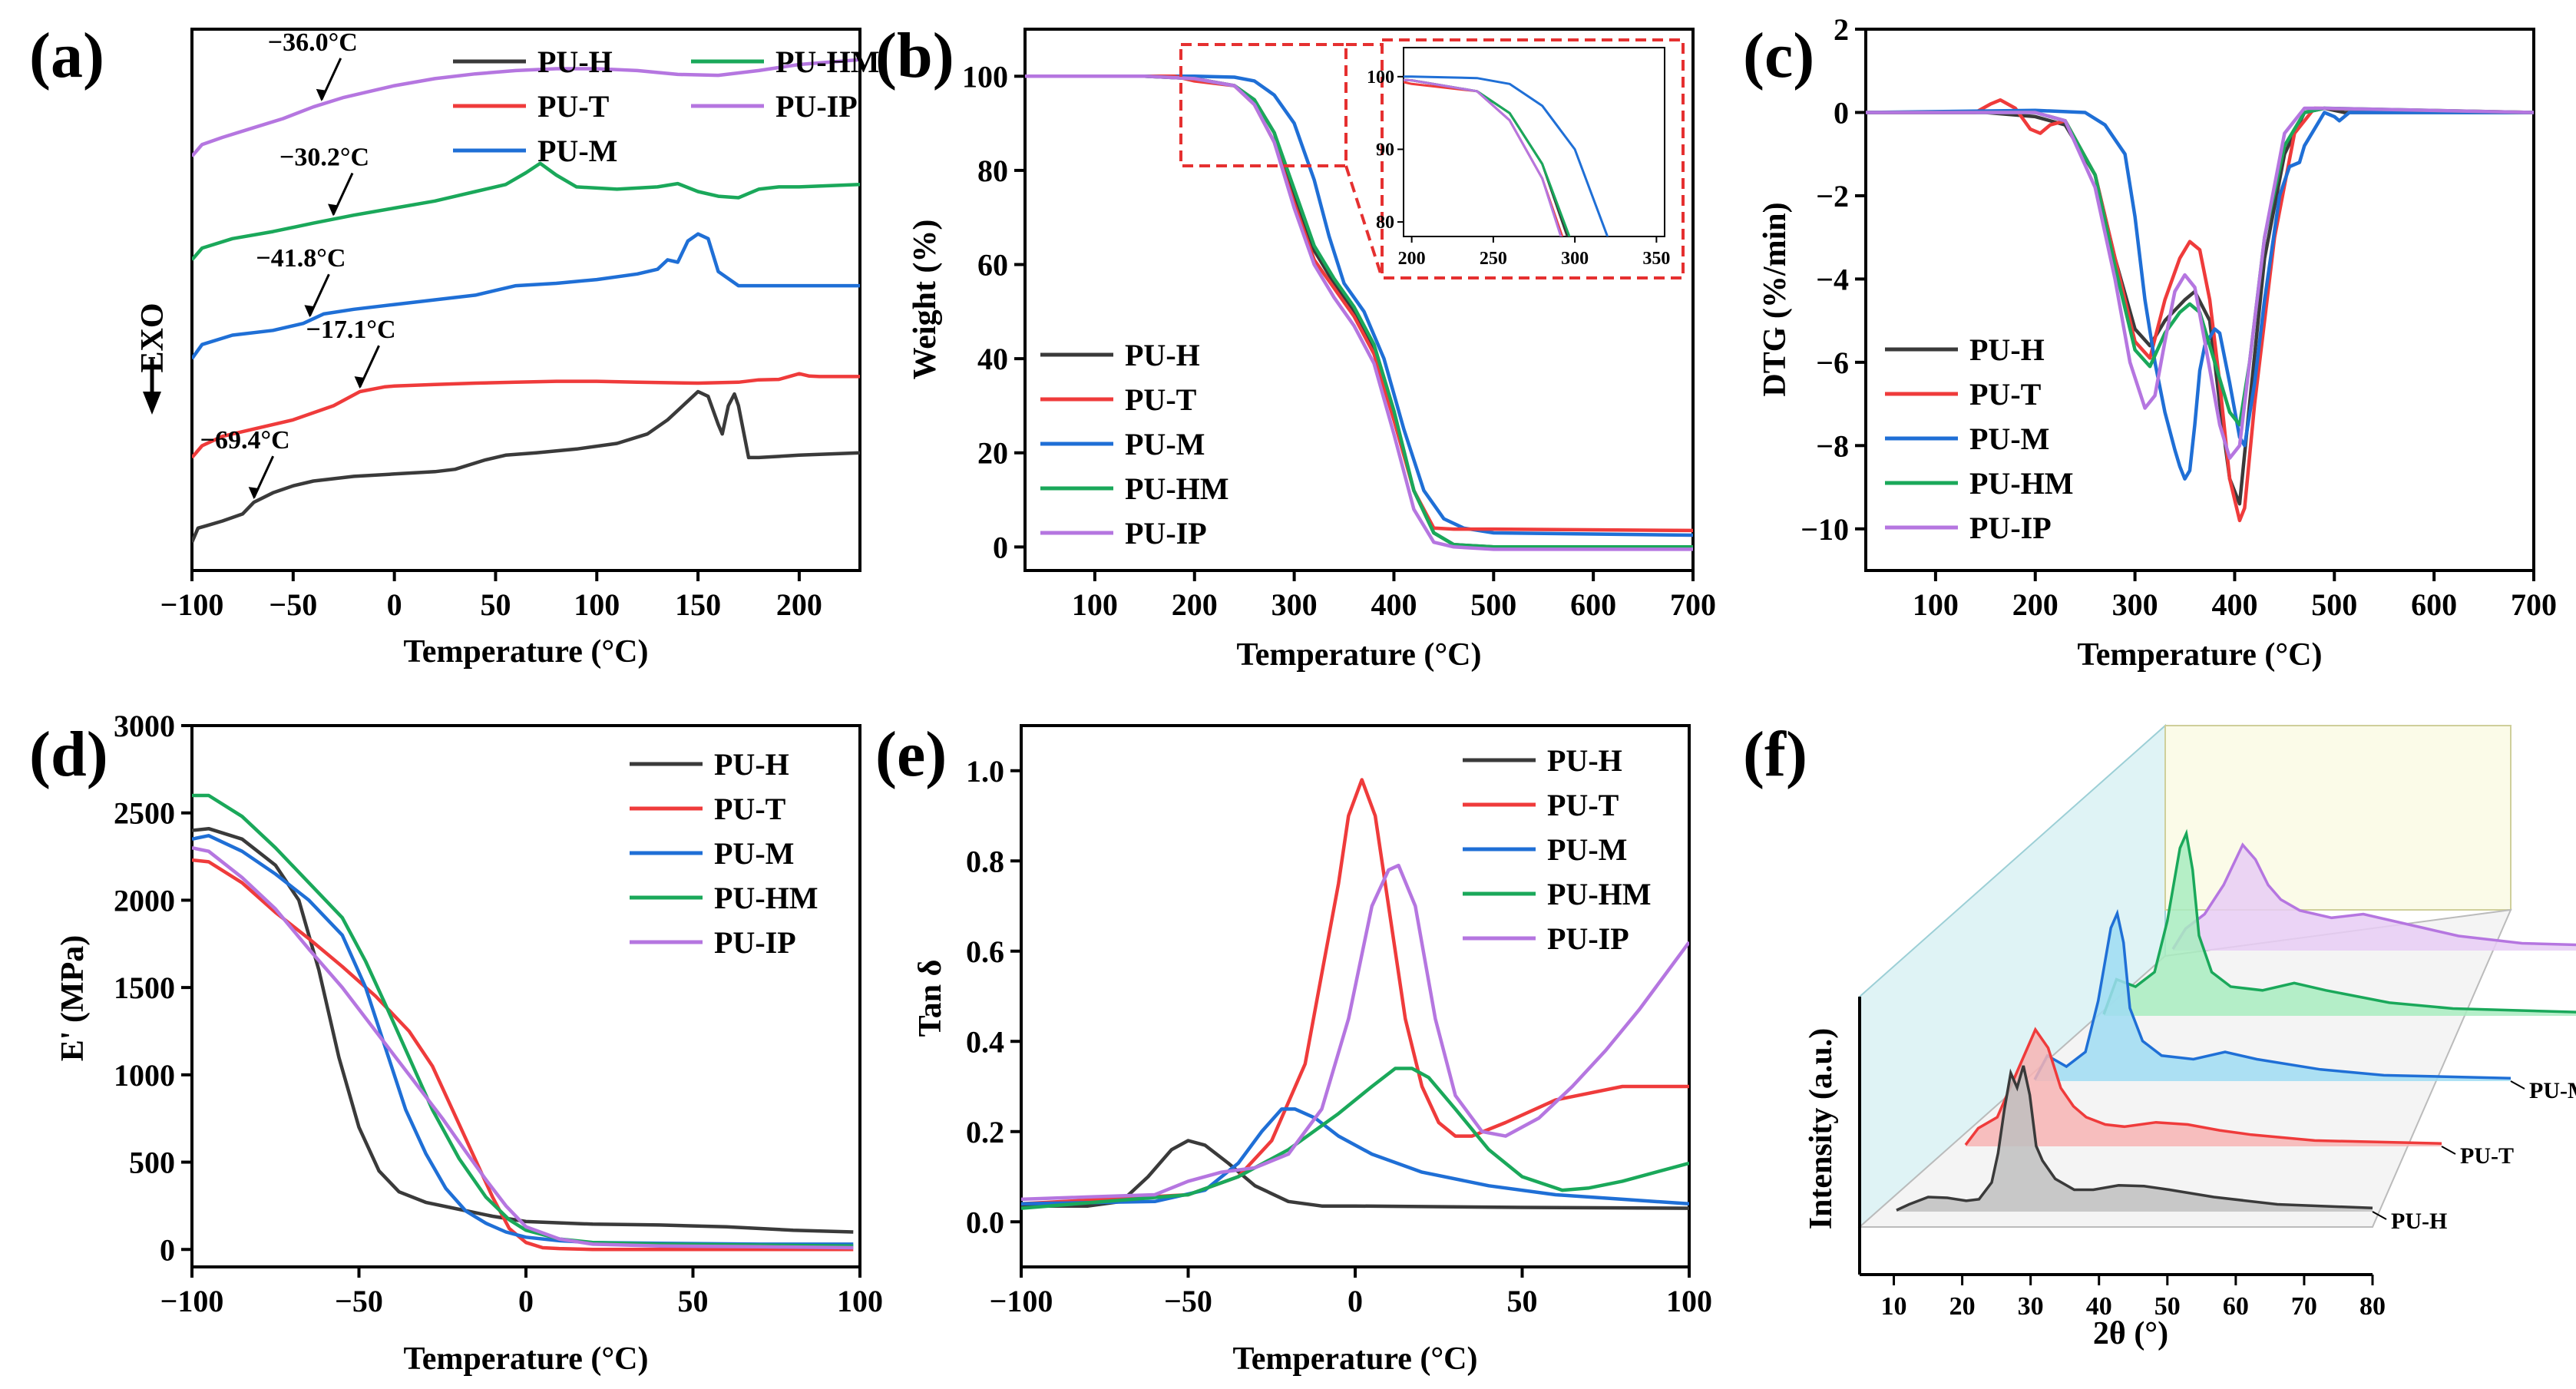 The image size is (2576, 1389). What do you see at coordinates (496, 604) in the screenshot?
I see `x-tick-label-a-3: 50` at bounding box center [496, 604].